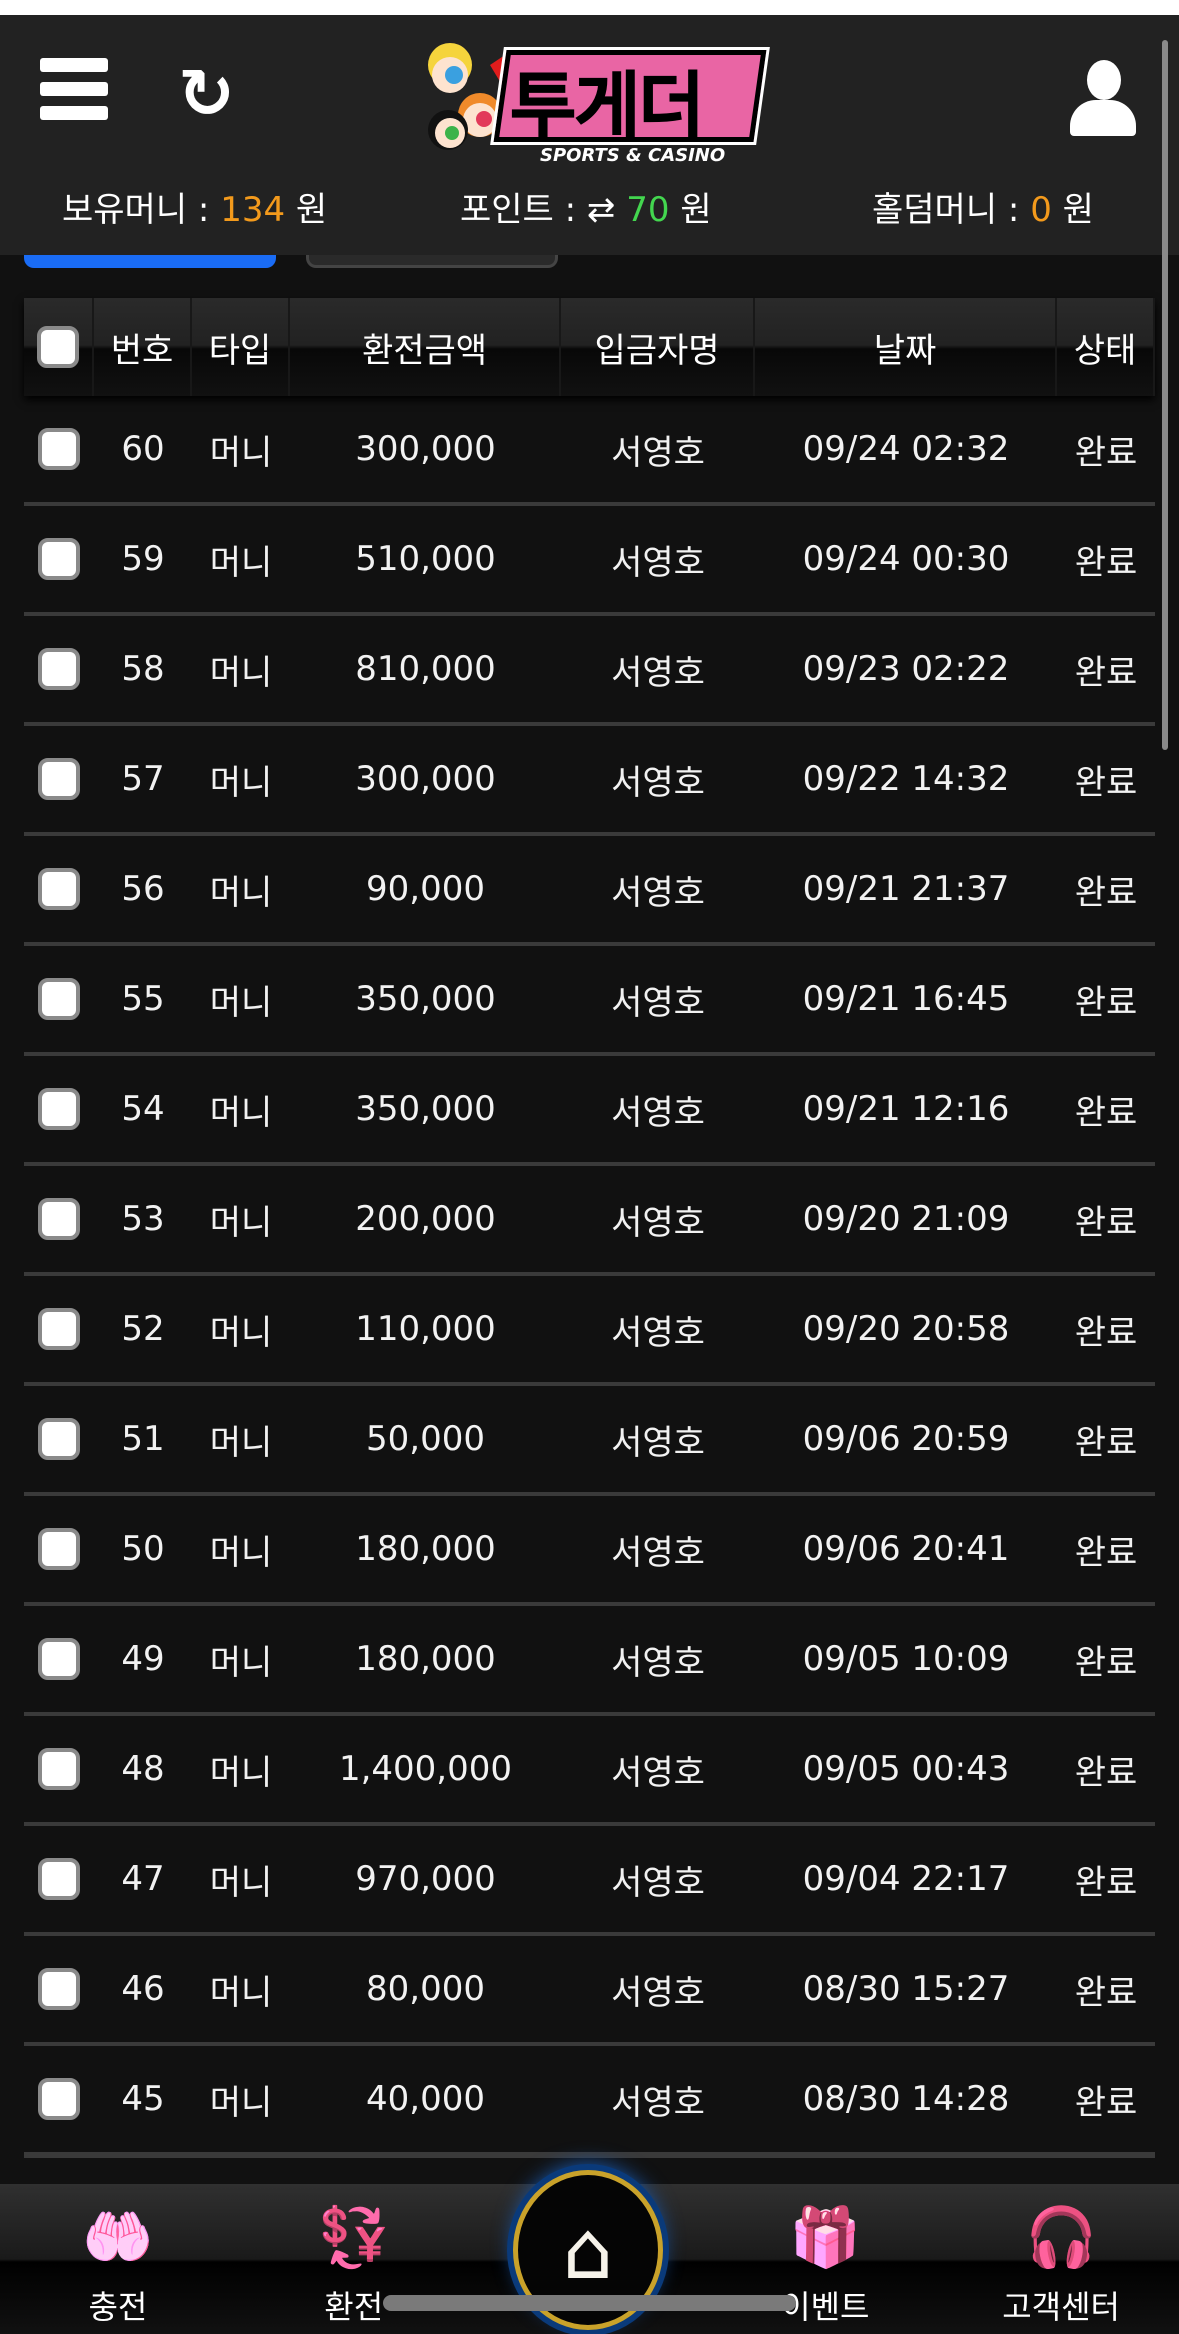 This screenshot has height=2334, width=1179. I want to click on row-amount: 80,000, so click(425, 1989).